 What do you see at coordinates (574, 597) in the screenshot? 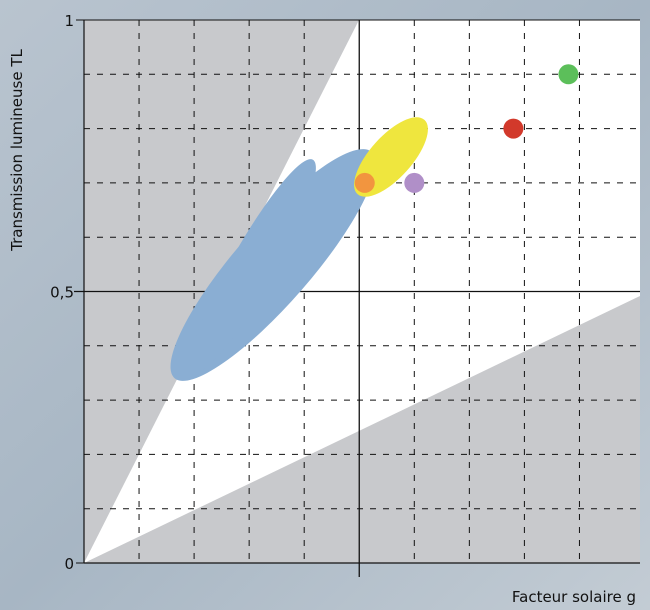
I see `x-axis-label: Facteur solaire g` at bounding box center [574, 597].